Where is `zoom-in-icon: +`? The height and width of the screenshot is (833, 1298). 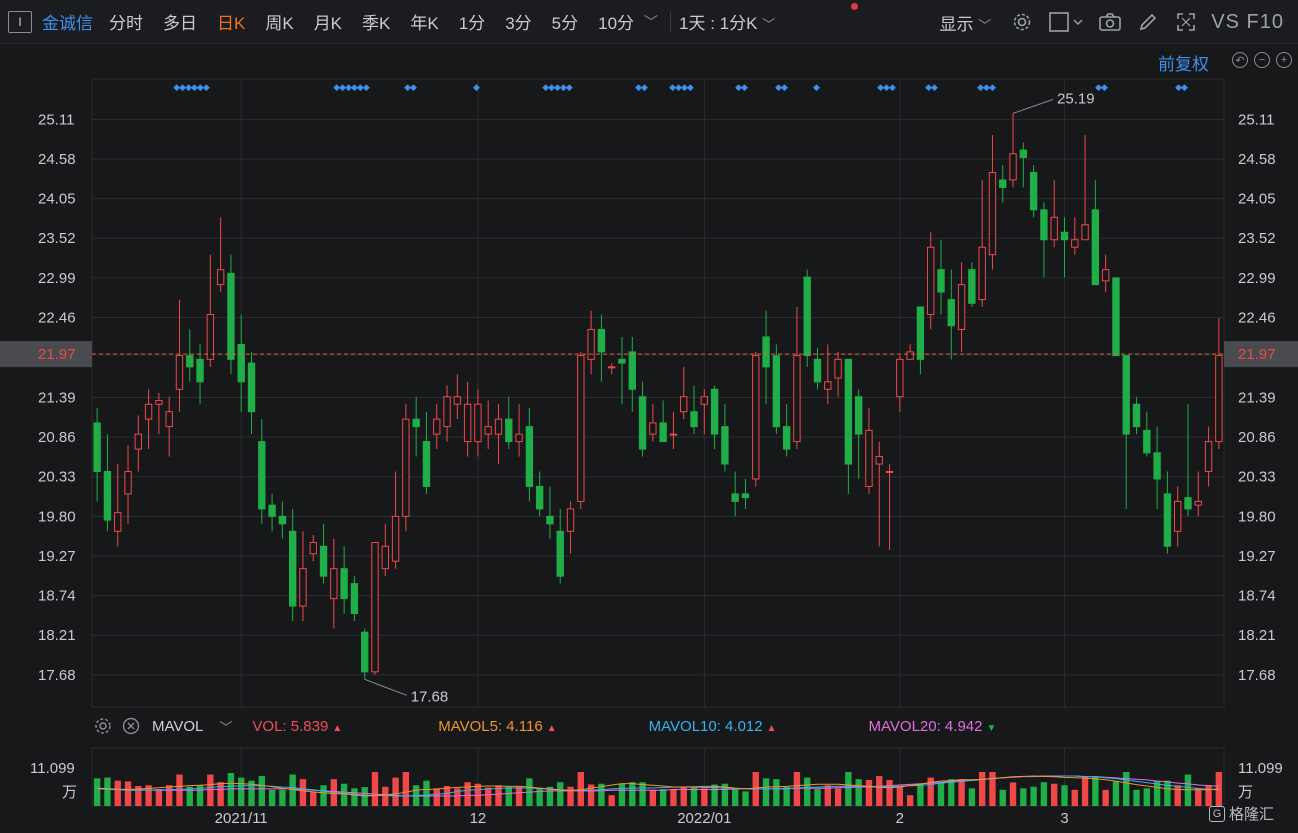 zoom-in-icon: + is located at coordinates (1284, 60).